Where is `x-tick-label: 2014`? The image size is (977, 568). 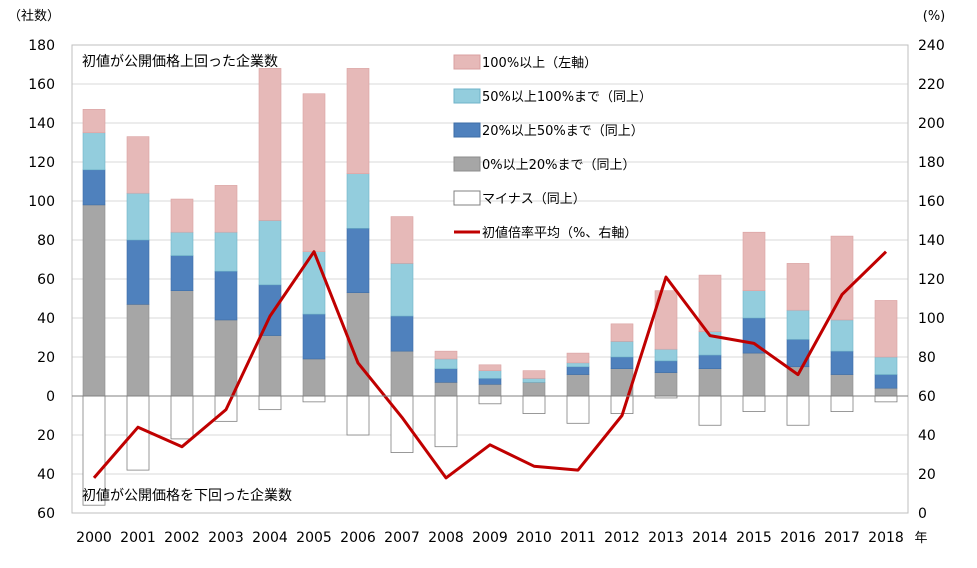
x-tick-label: 2014 is located at coordinates (710, 538).